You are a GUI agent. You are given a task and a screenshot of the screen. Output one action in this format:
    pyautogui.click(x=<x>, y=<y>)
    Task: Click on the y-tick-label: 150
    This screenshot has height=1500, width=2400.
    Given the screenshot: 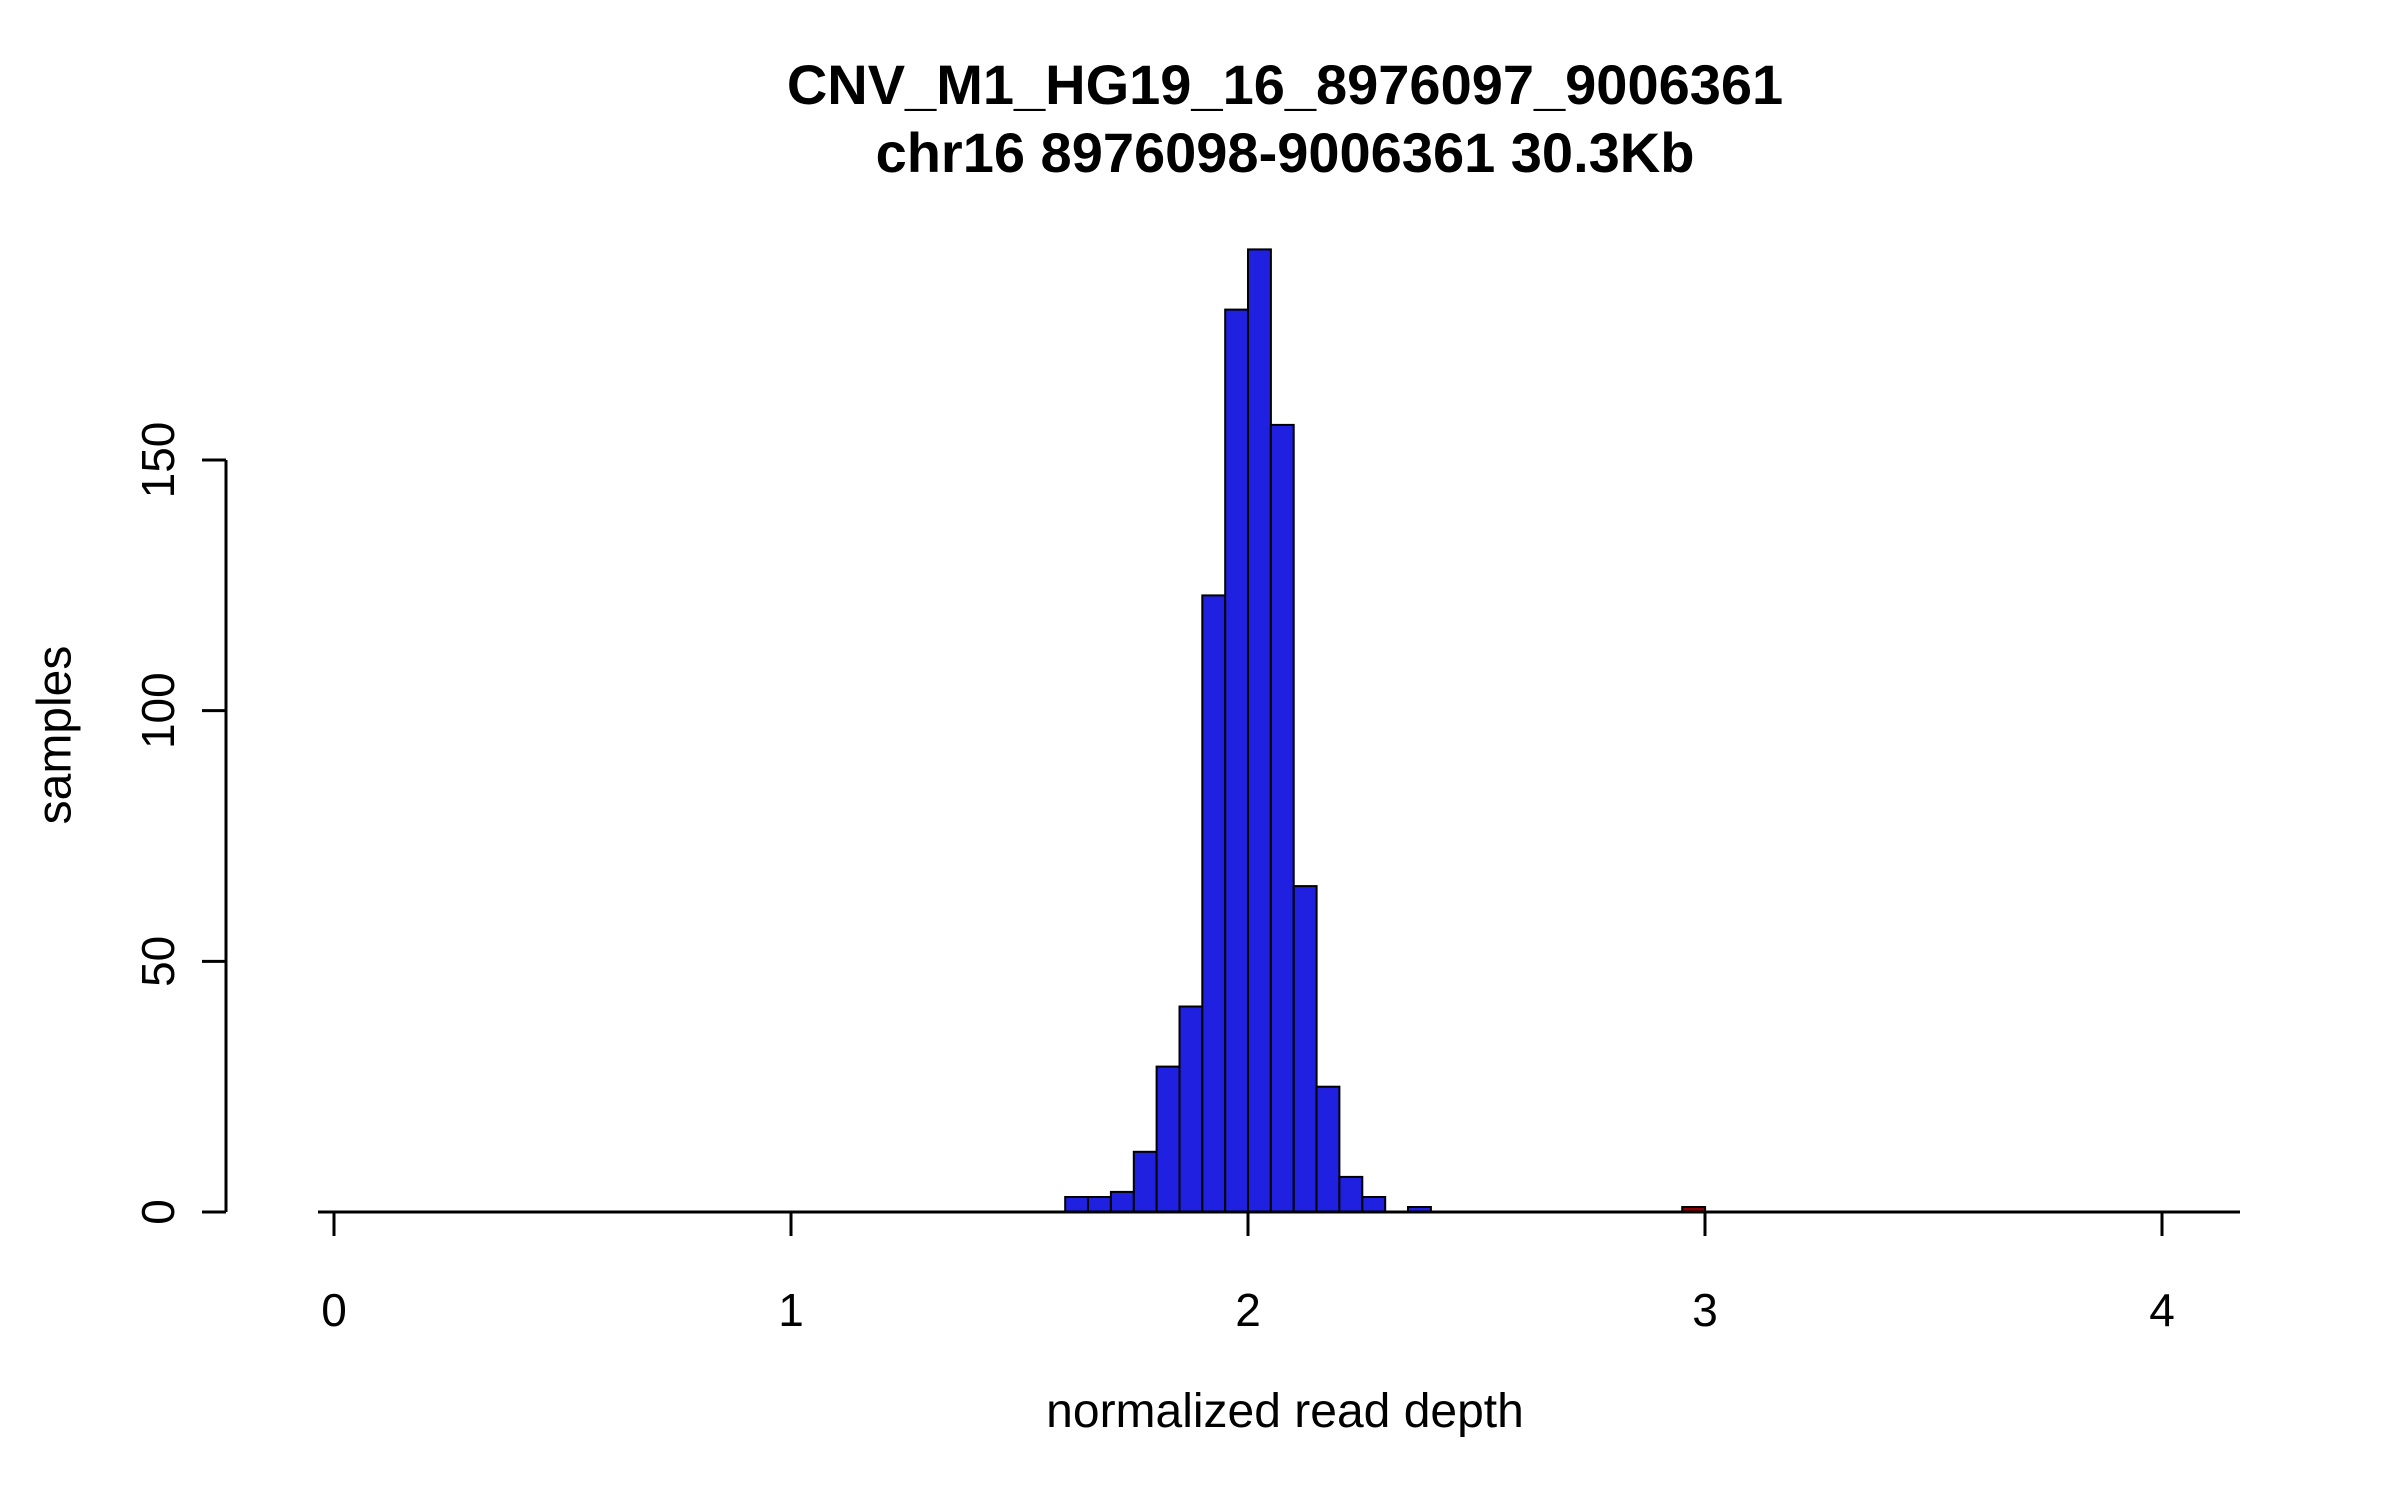 What is the action you would take?
    pyautogui.click(x=158, y=460)
    